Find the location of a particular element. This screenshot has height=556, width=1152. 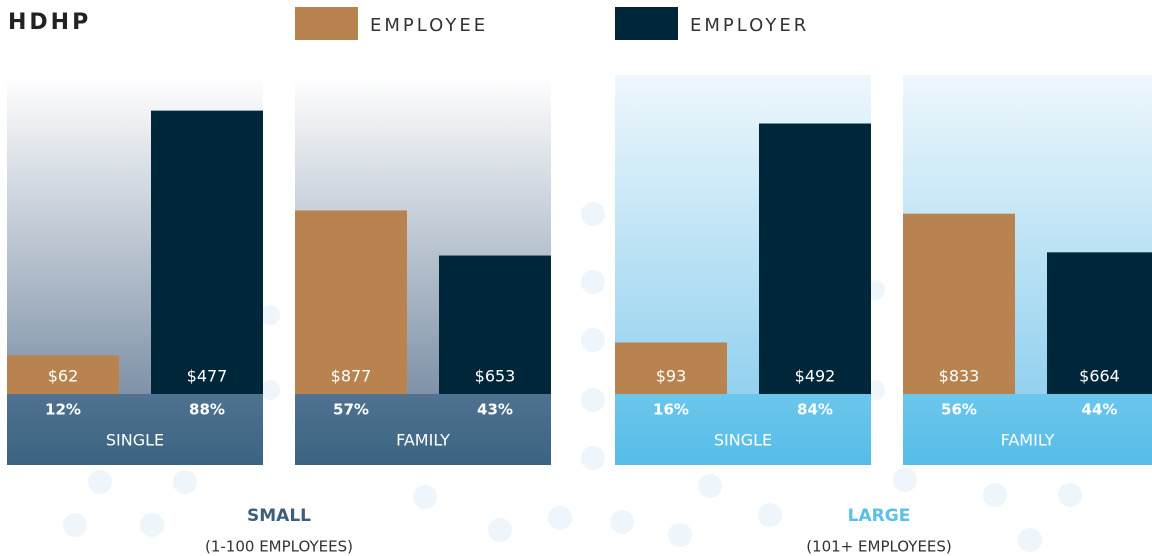

percent-label: 12% is located at coordinates (63, 410).